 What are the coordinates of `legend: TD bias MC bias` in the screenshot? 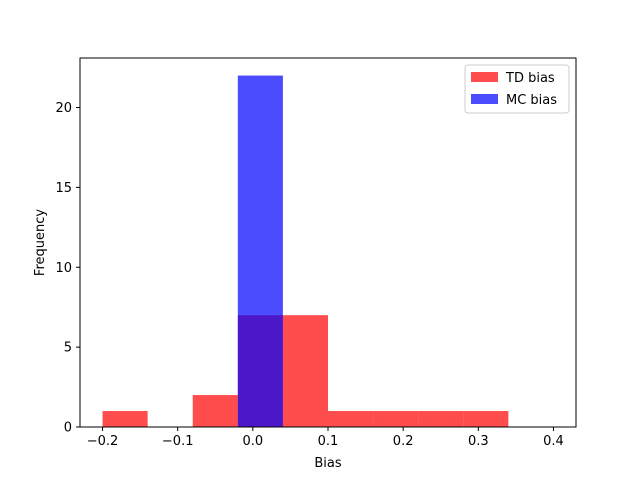 It's located at (517, 89).